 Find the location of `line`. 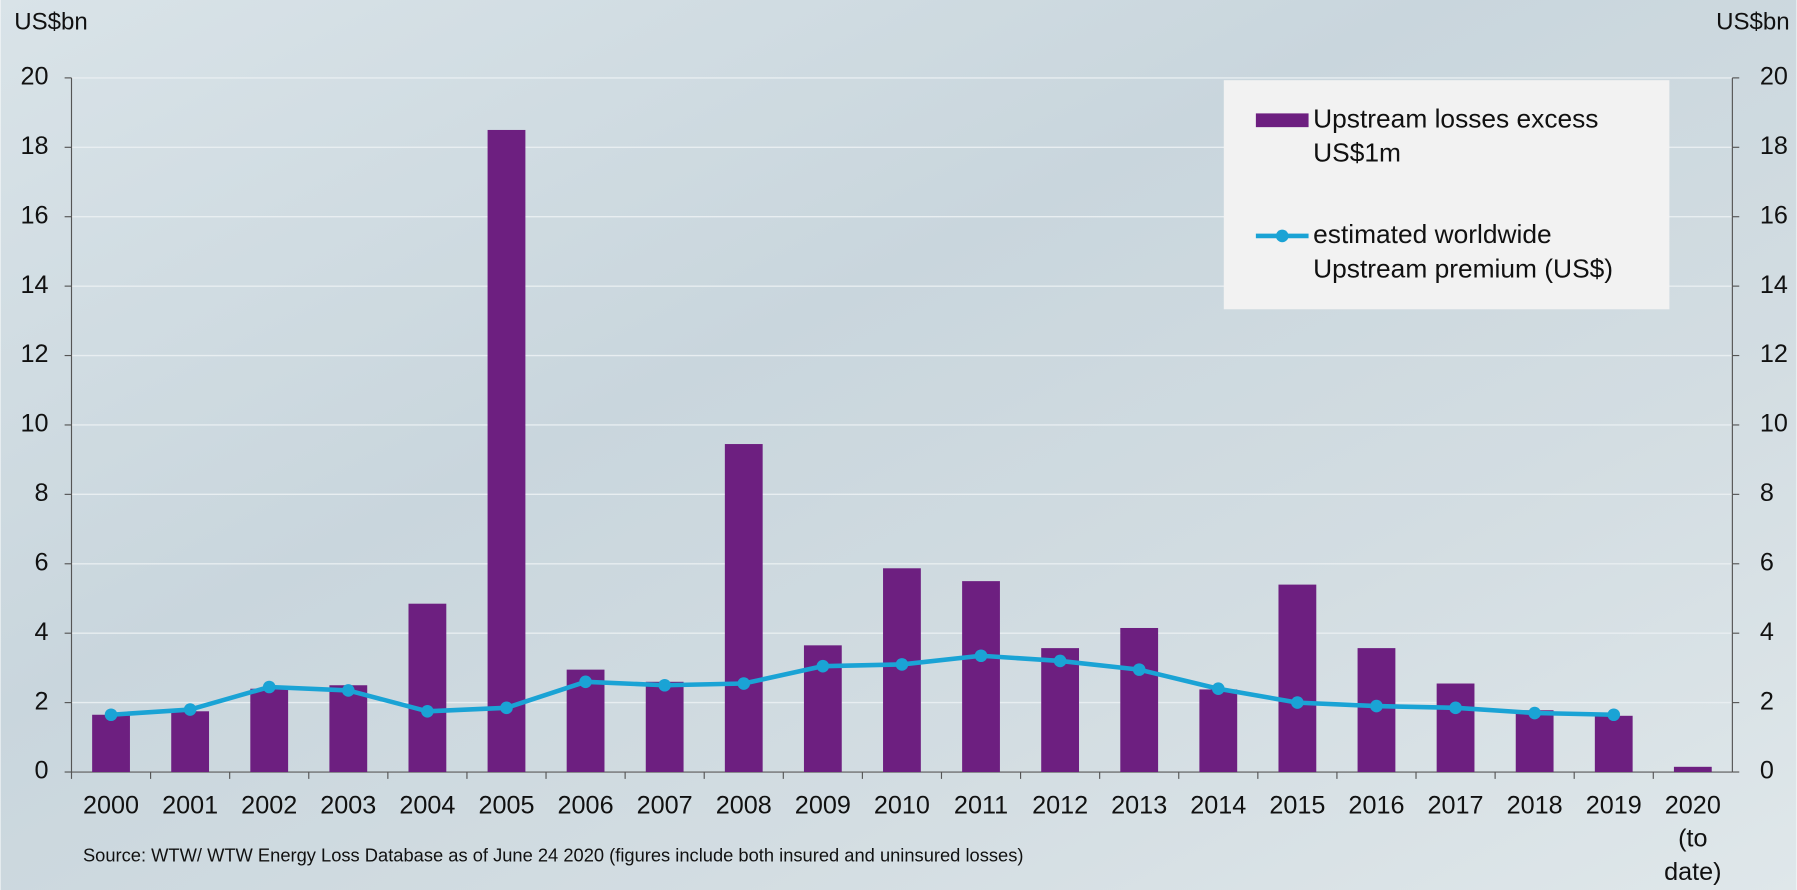

line is located at coordinates (862, 685).